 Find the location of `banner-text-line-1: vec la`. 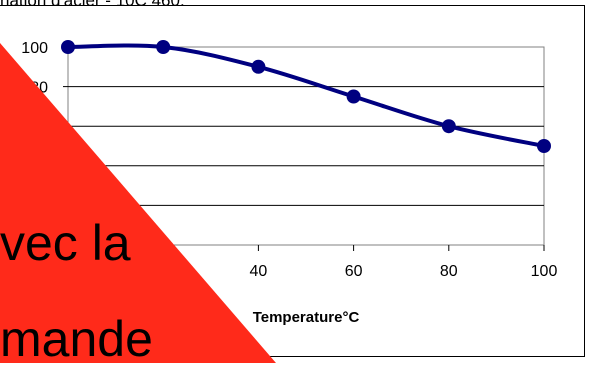

banner-text-line-1: vec la is located at coordinates (65, 243).